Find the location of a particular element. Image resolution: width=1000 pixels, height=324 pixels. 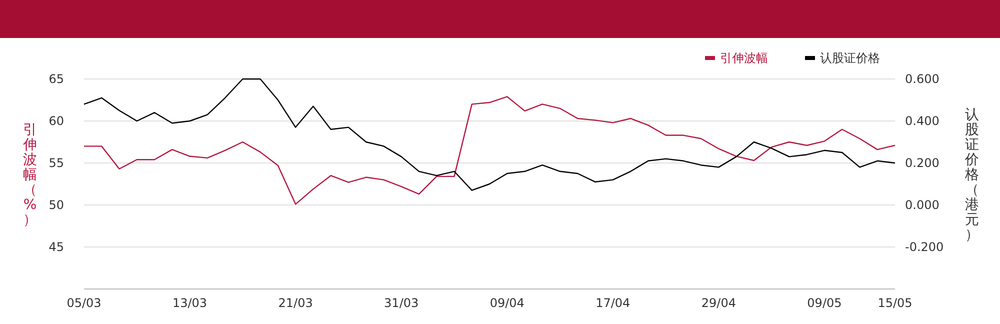

x-tick-label: 09/04 is located at coordinates (507, 303).